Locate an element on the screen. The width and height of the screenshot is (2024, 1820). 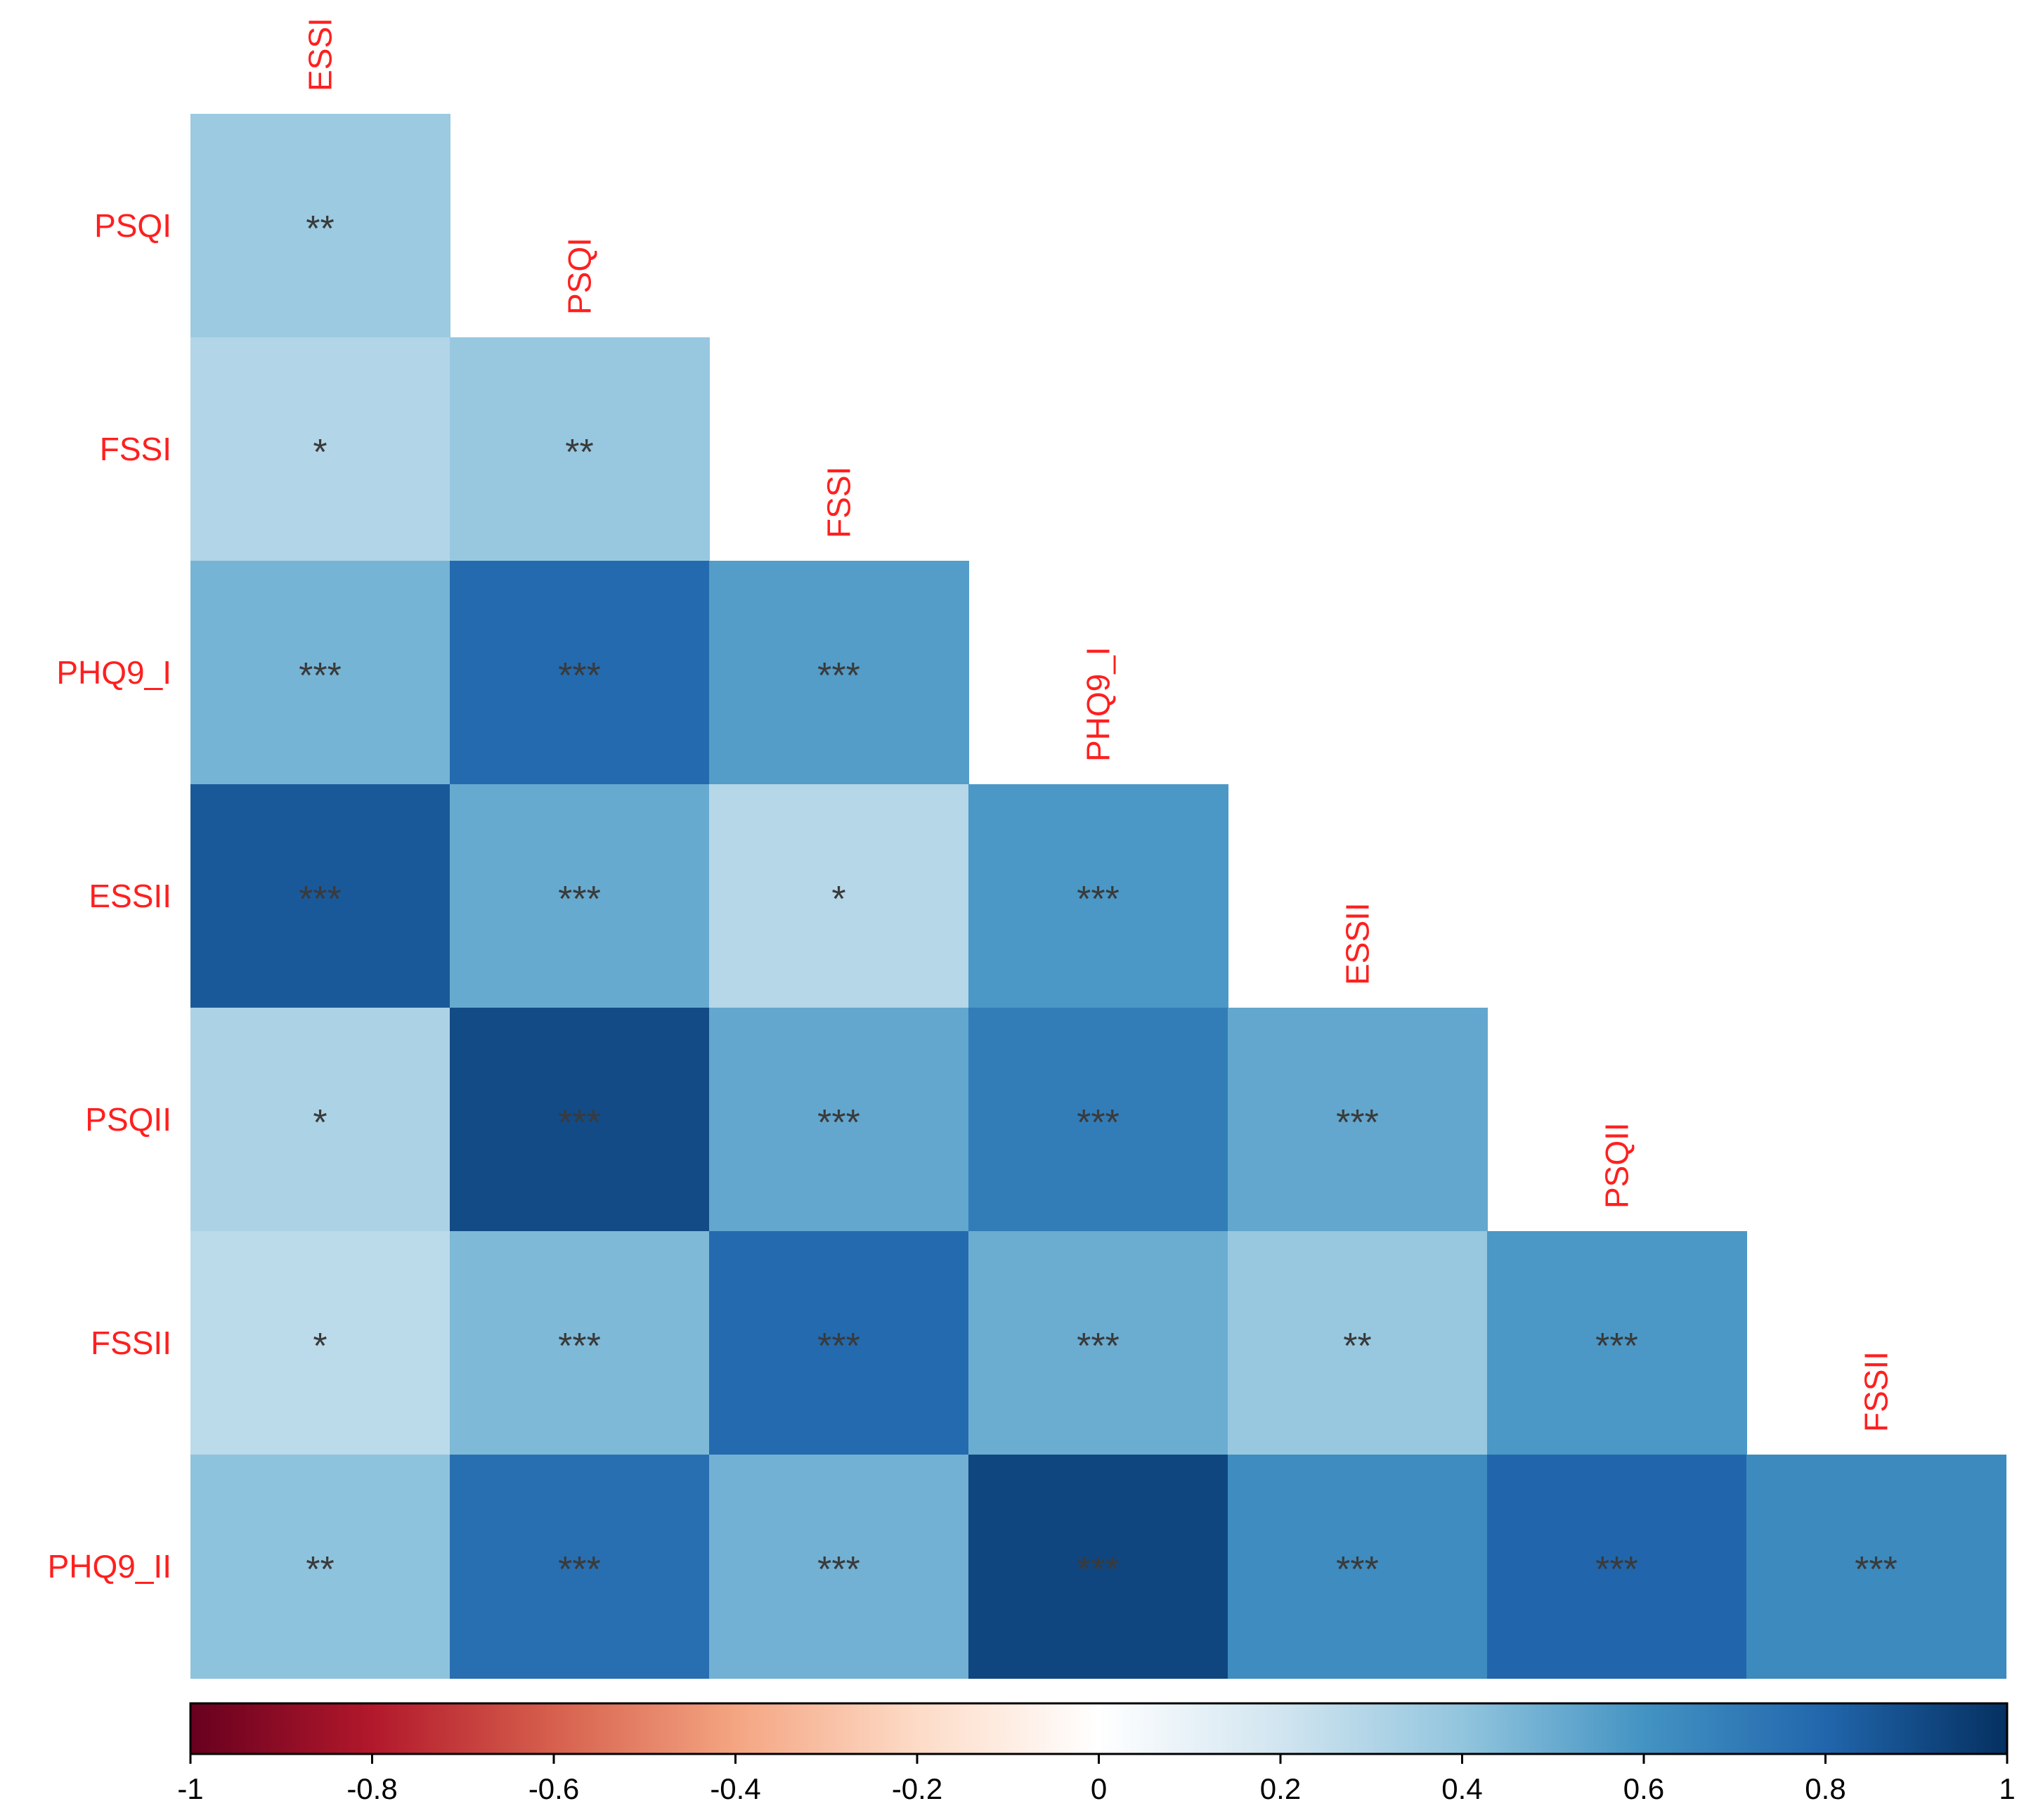
cell-PHQ9_I-ESSI is located at coordinates (320, 673).